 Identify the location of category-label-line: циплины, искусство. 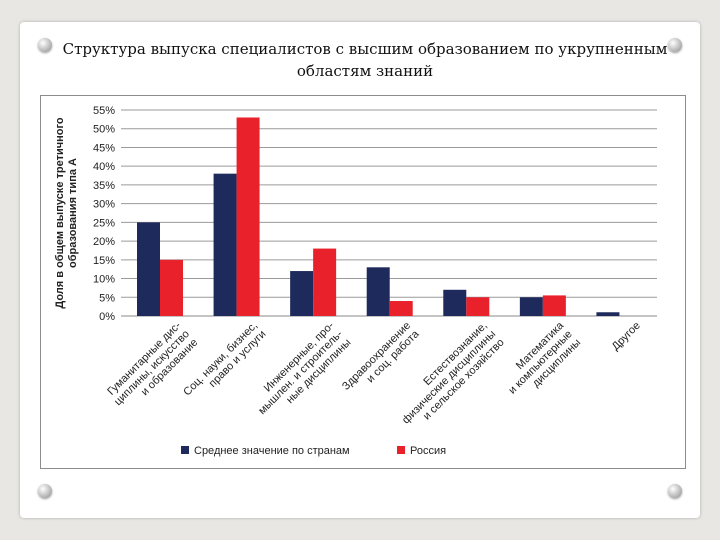
(152, 368).